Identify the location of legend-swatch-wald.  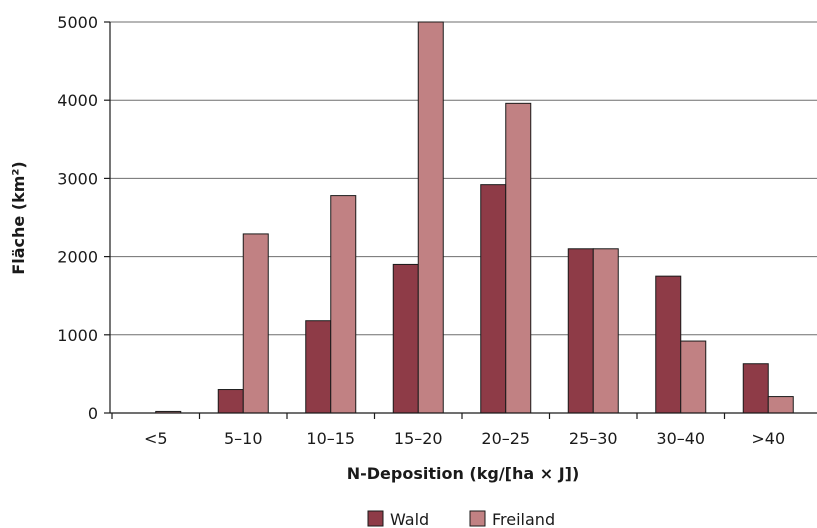
(375, 518).